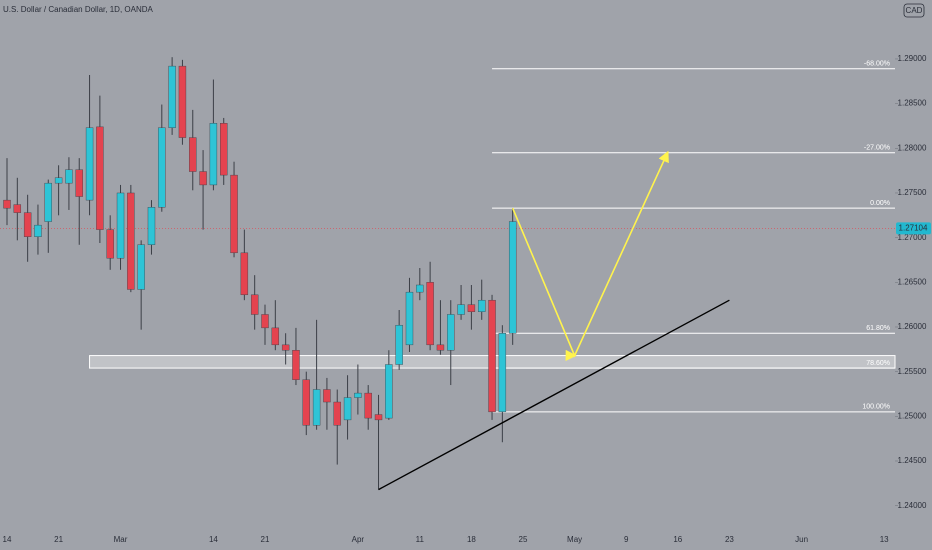 The height and width of the screenshot is (550, 932). I want to click on x-tick-label: Jun, so click(801, 539).